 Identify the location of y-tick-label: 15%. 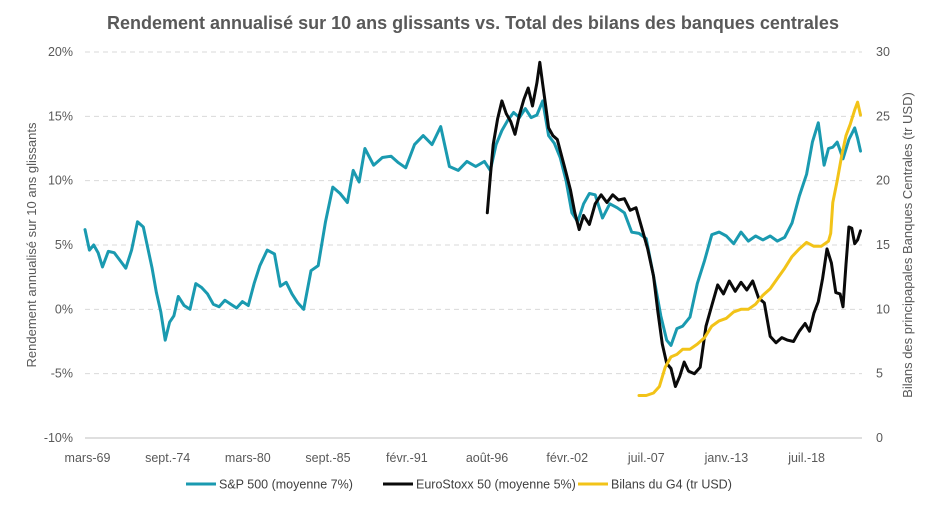
(60, 116).